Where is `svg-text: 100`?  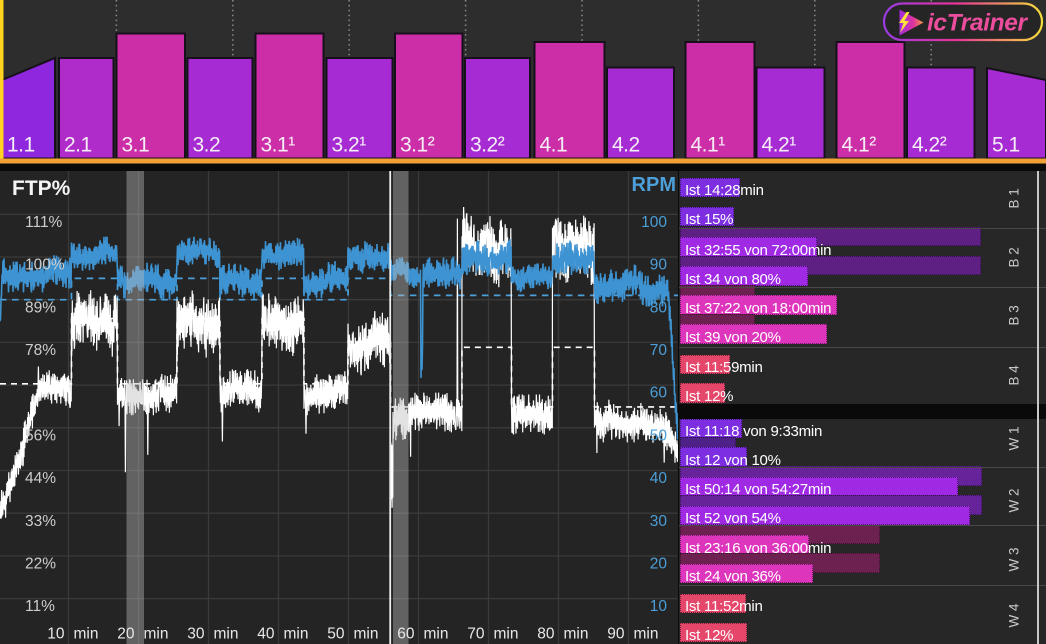 svg-text: 100 is located at coordinates (654, 222).